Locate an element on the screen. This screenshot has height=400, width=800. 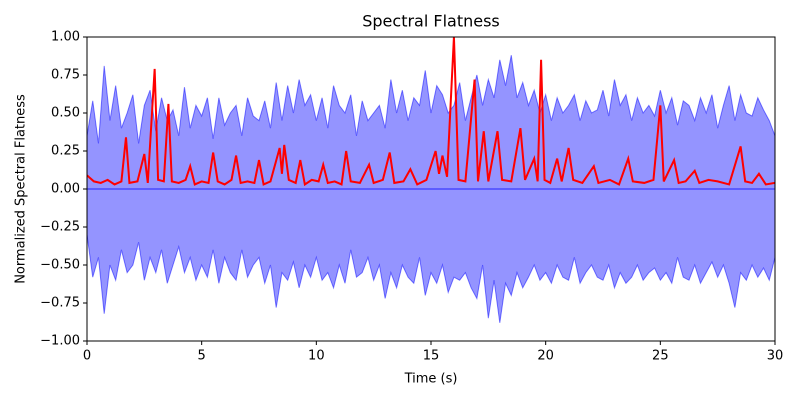
x-tick-label: 25 is located at coordinates (660, 356).